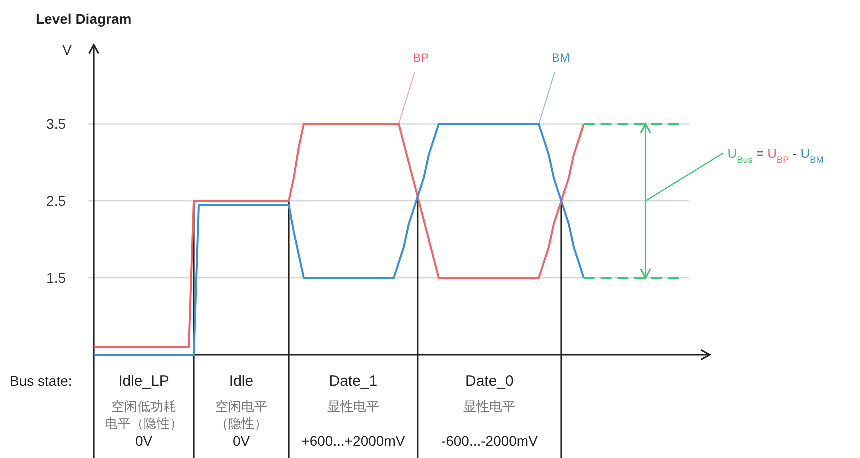 The width and height of the screenshot is (860, 458). What do you see at coordinates (56, 278) in the screenshot?
I see `y-tick-label: 1.5` at bounding box center [56, 278].